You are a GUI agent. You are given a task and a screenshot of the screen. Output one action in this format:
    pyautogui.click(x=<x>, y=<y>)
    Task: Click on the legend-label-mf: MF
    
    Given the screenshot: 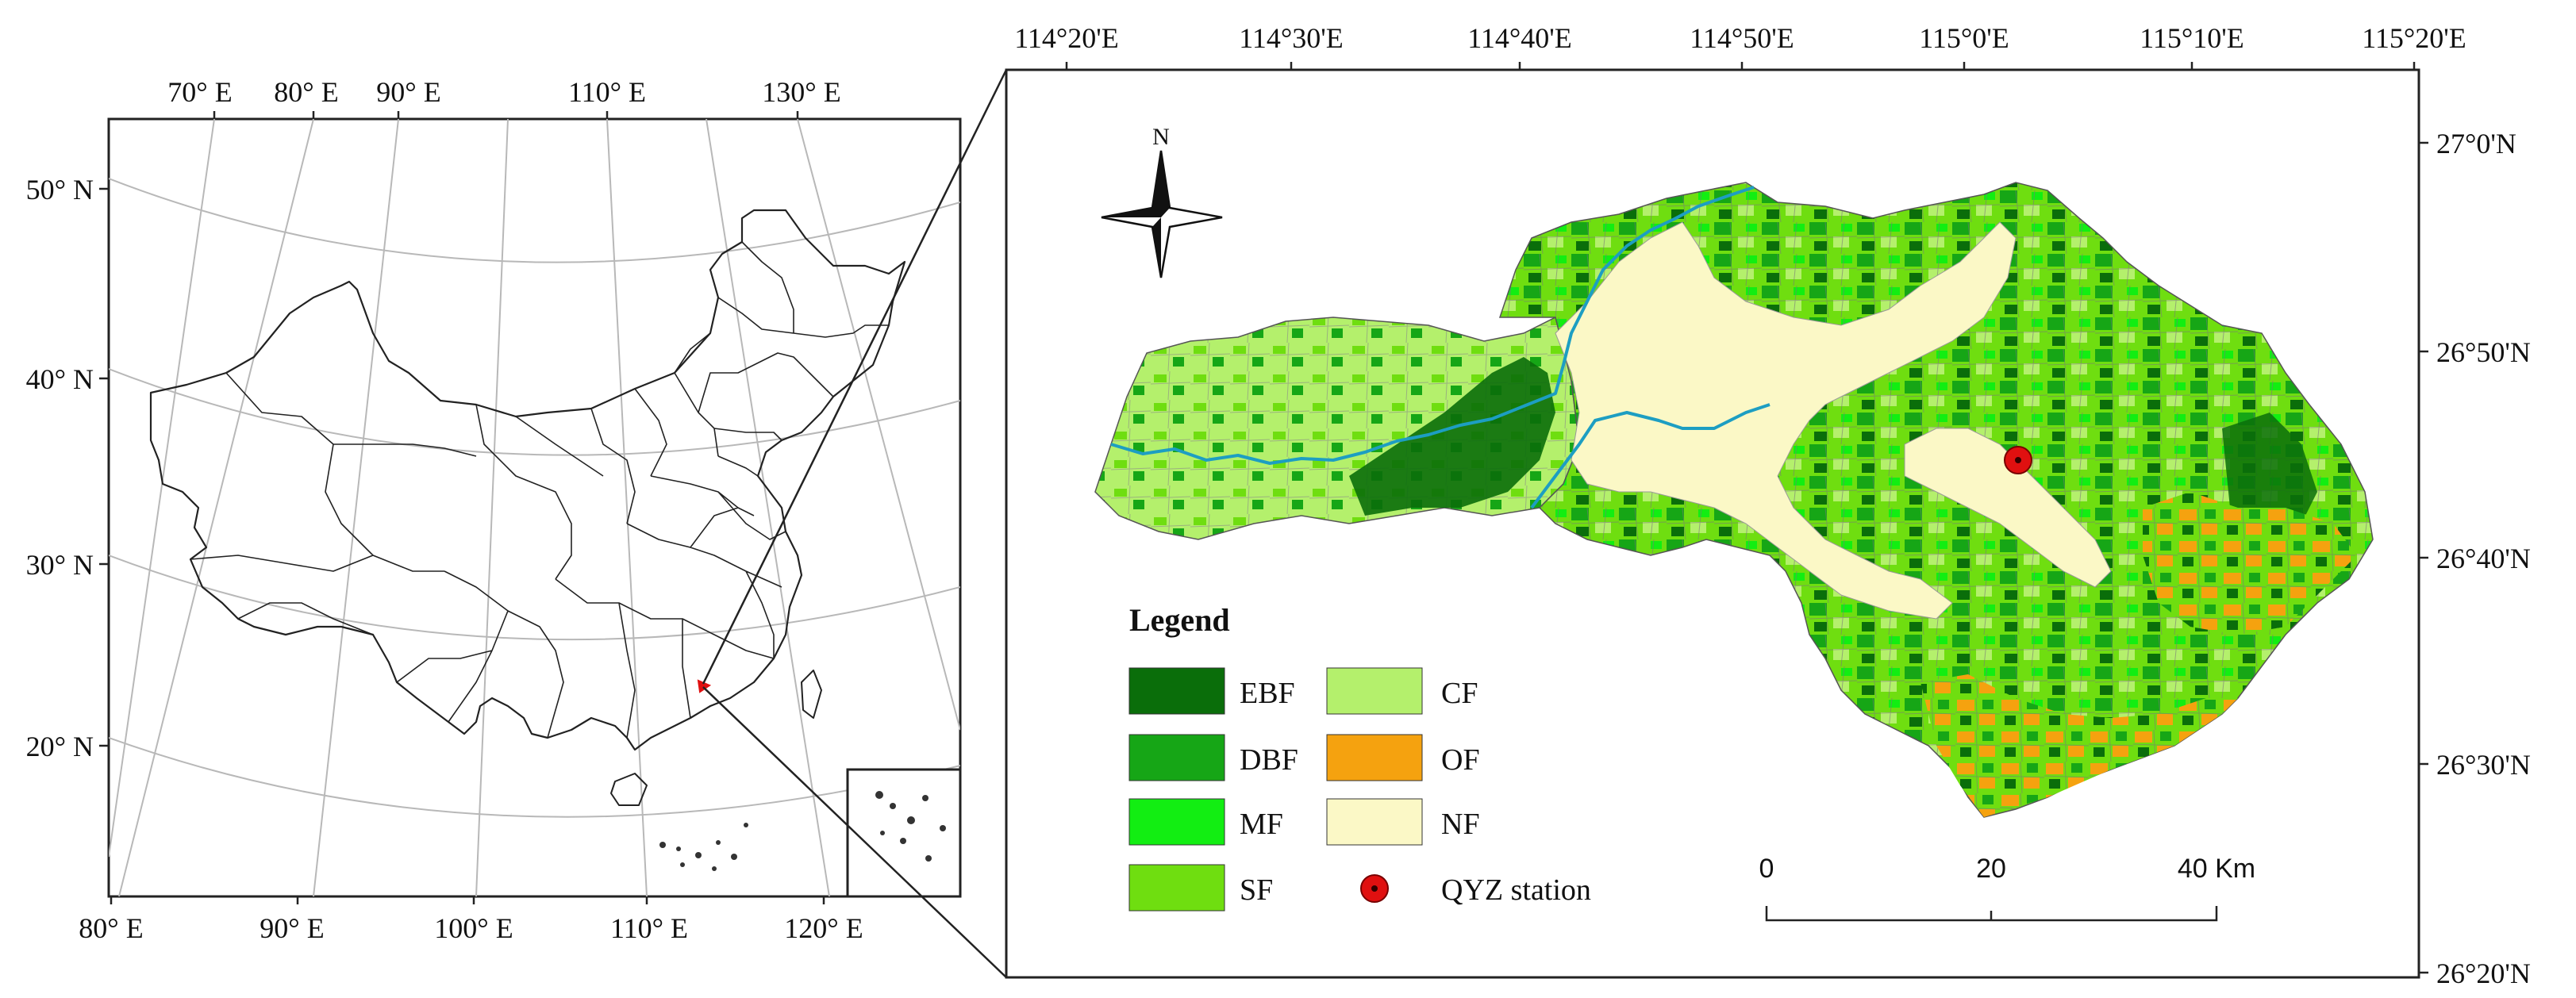 What is the action you would take?
    pyautogui.click(x=1261, y=825)
    